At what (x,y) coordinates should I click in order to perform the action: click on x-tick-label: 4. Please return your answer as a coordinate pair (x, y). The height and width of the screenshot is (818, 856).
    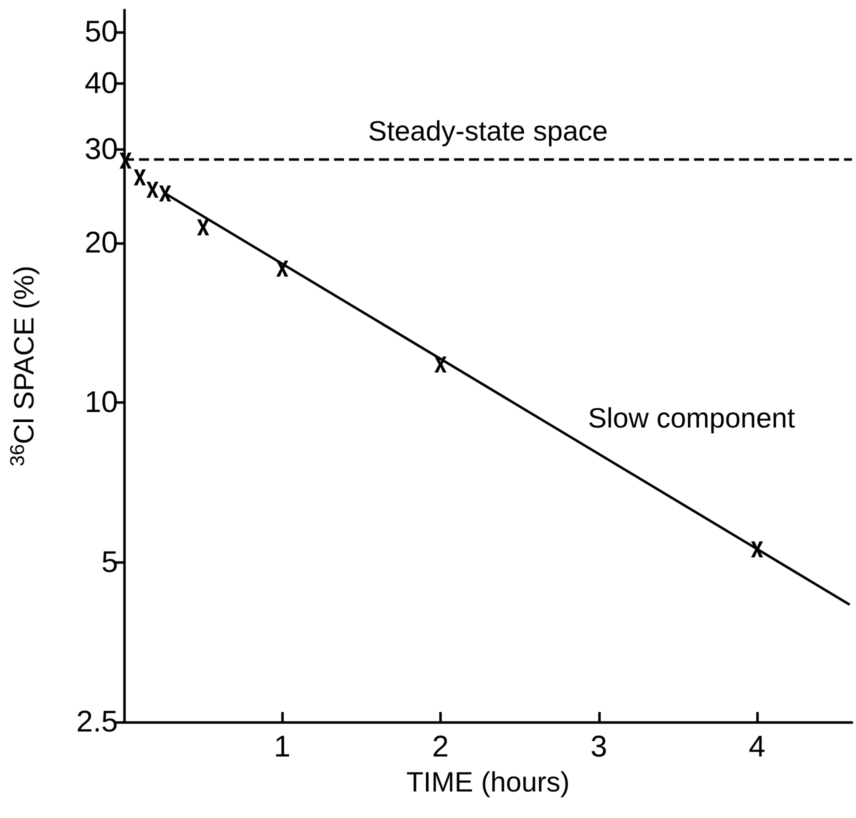
    Looking at the image, I should click on (757, 747).